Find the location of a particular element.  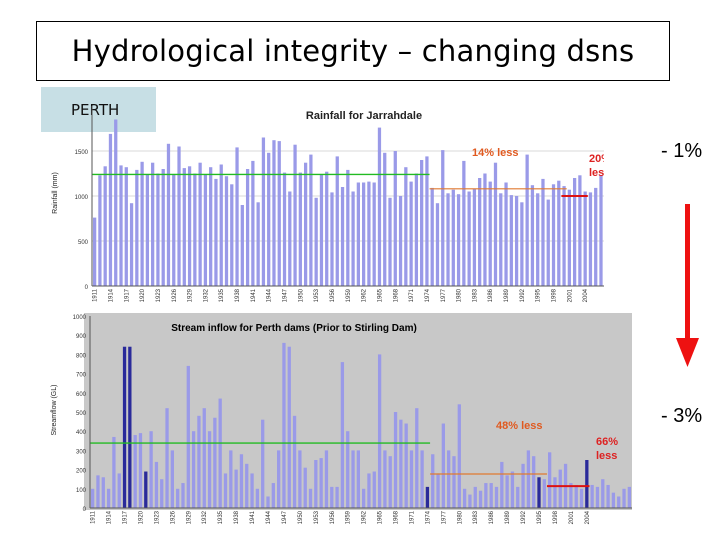

decline-arrow is located at coordinates (687, 285).